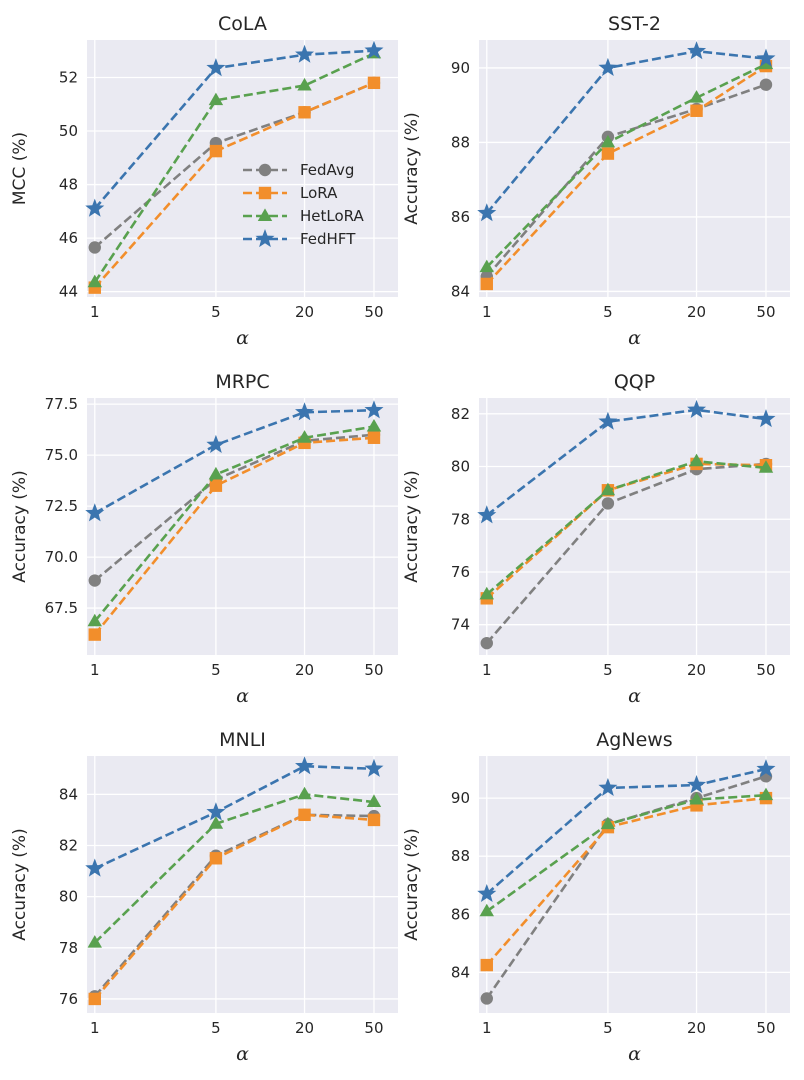 The width and height of the screenshot is (804, 1080). Describe the element at coordinates (460, 572) in the screenshot. I see `y-tick-label: 76` at that location.